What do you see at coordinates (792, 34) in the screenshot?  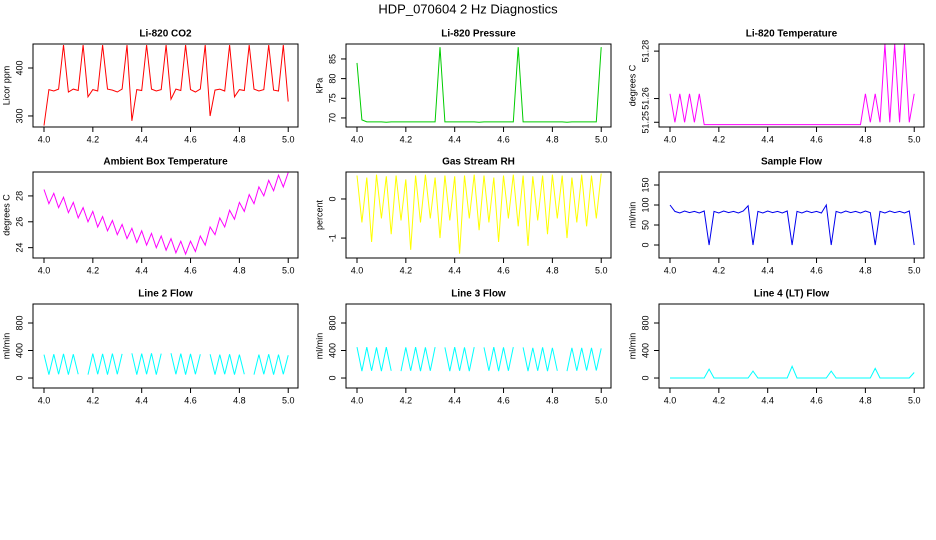 I see `panel-title: Li-820 Temperature` at bounding box center [792, 34].